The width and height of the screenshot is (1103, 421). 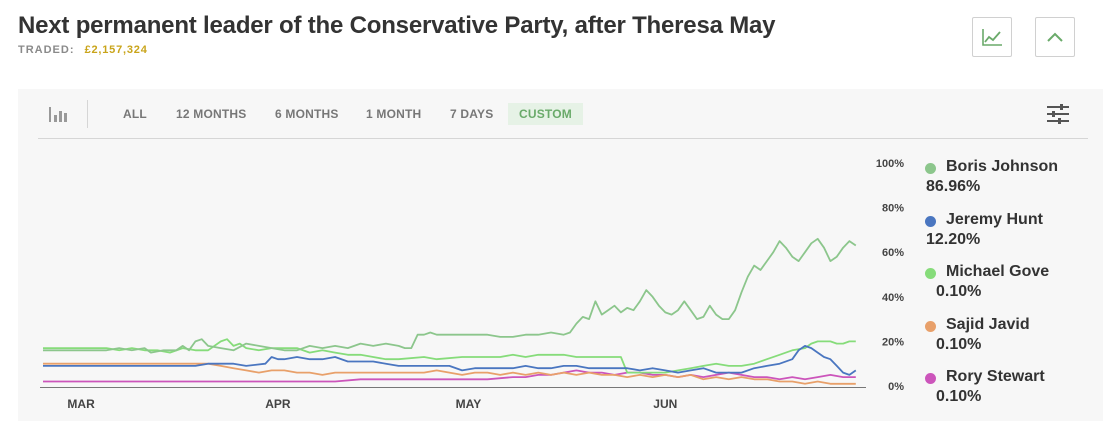 I want to click on x-tick-label: MAY, so click(x=469, y=404).